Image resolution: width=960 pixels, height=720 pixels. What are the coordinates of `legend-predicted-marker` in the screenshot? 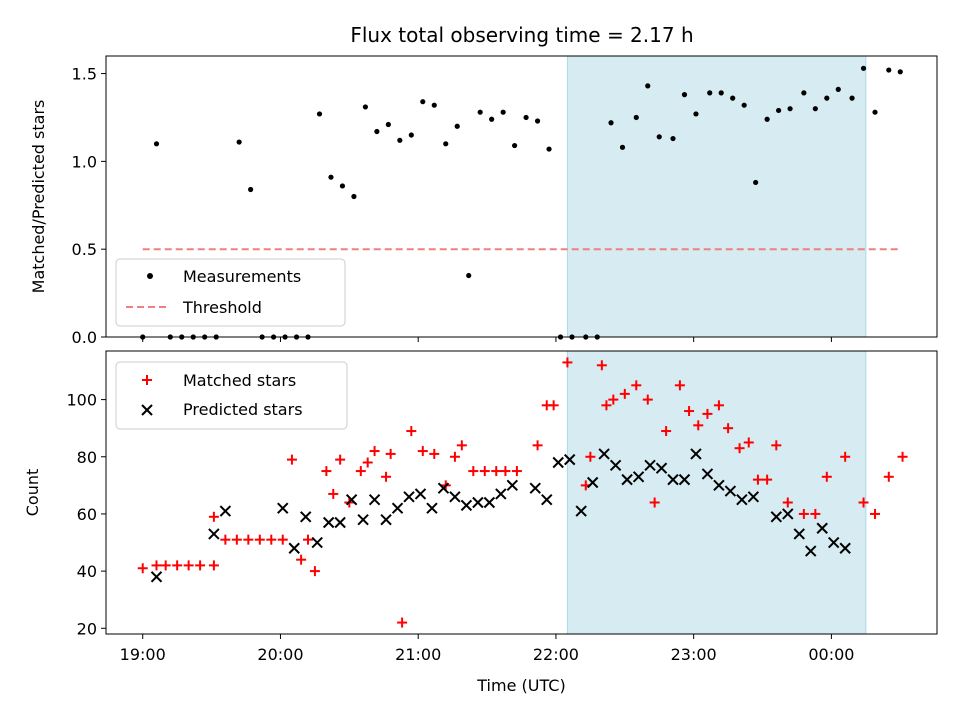 It's located at (147, 410).